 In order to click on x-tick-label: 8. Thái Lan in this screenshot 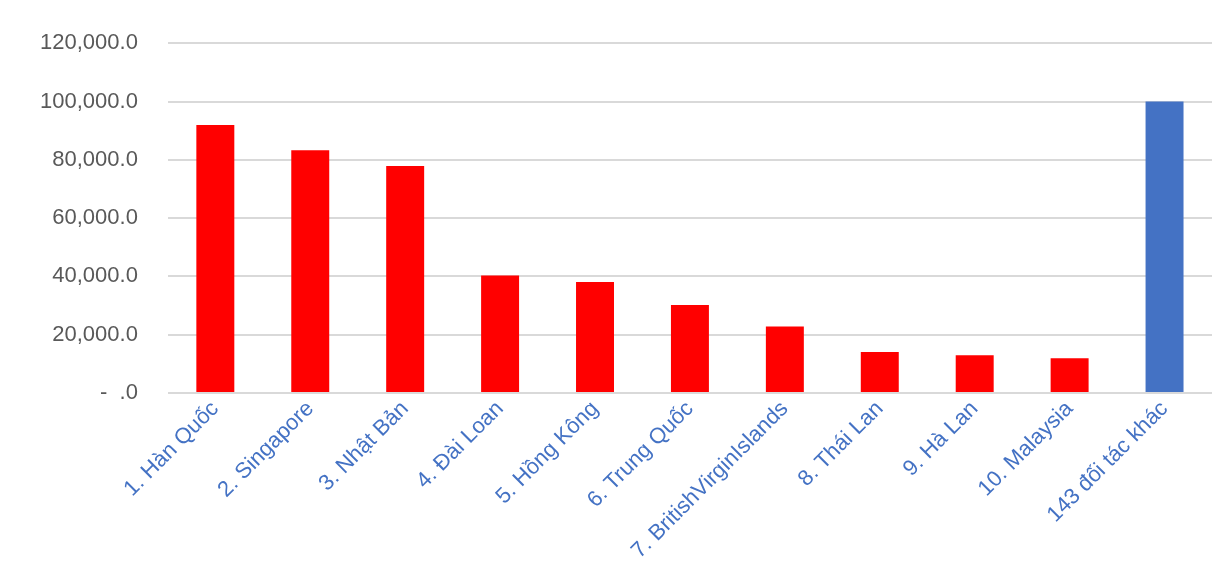, I will do `click(840, 443)`.